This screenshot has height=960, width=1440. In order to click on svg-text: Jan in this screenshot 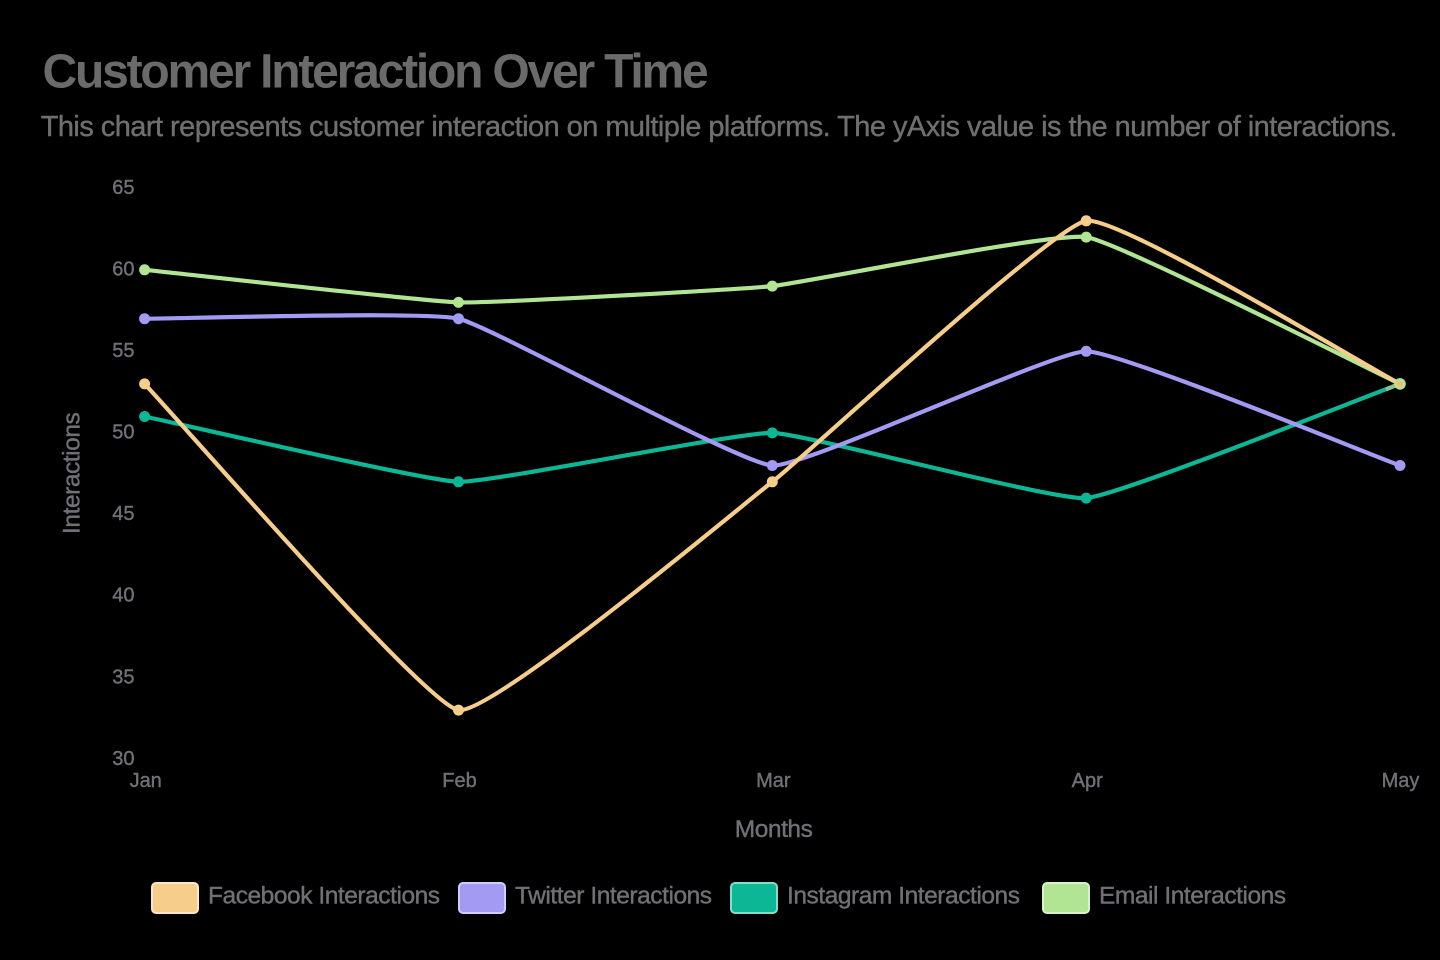, I will do `click(146, 781)`.